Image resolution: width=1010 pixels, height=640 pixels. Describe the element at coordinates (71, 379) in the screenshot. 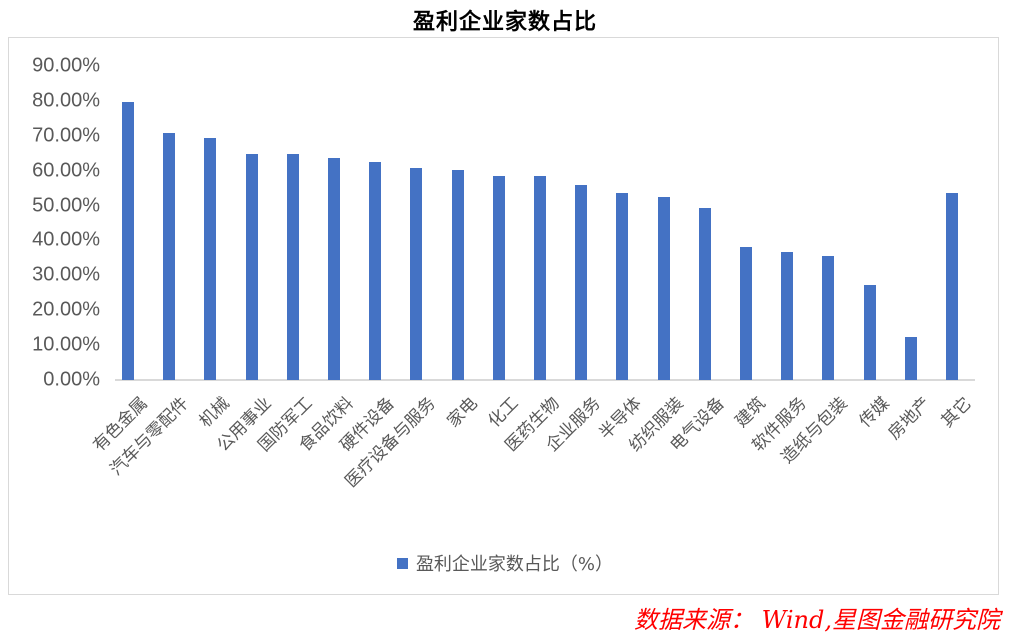

I see `y-tick-label: 0.00%` at that location.